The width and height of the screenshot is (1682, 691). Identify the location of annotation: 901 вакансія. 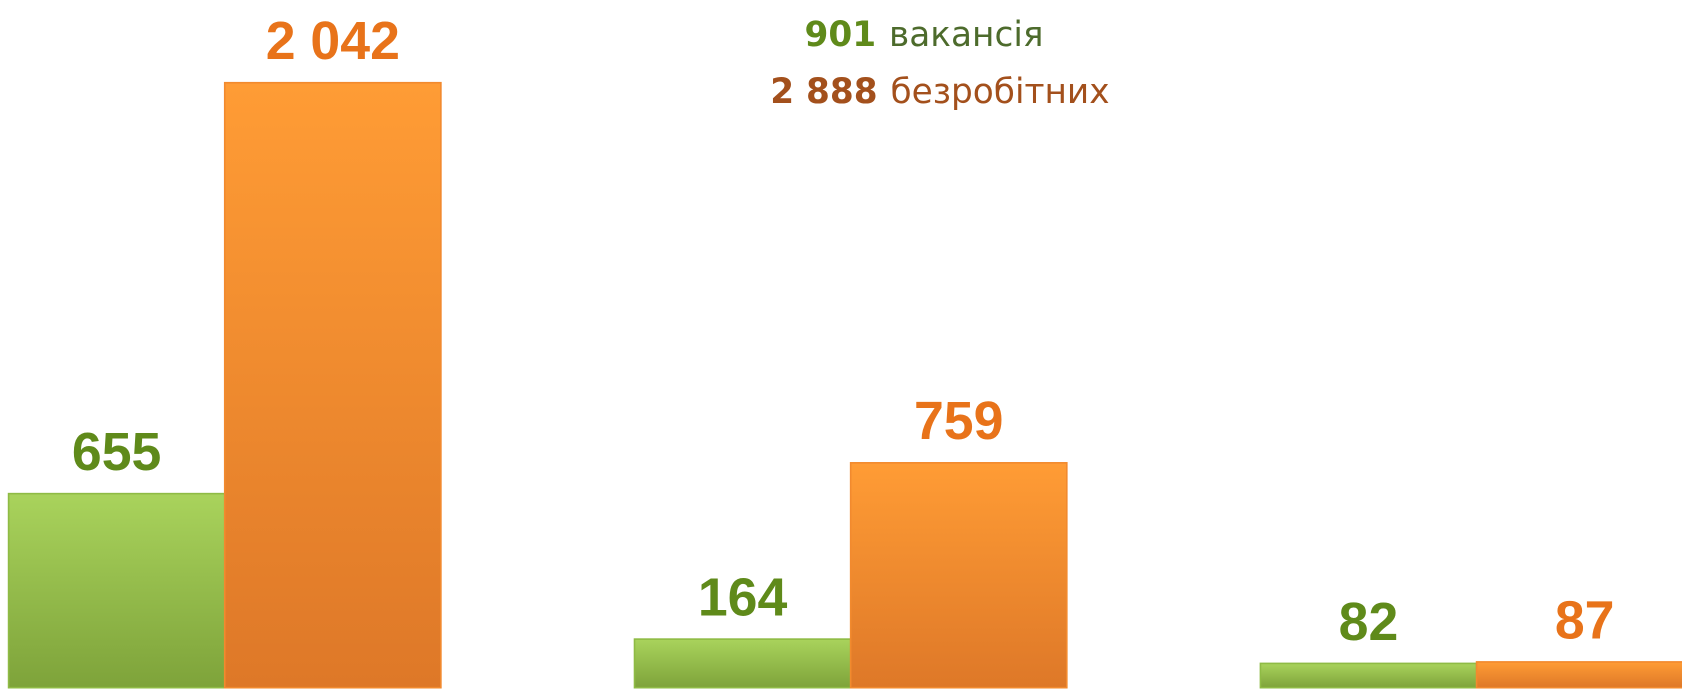
(924, 35).